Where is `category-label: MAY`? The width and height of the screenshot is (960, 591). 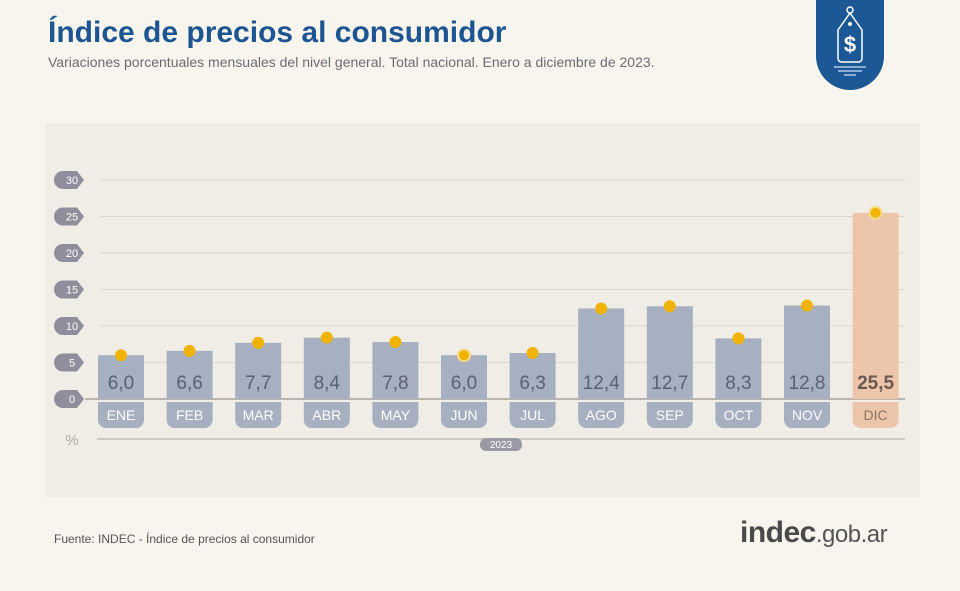 category-label: MAY is located at coordinates (396, 415).